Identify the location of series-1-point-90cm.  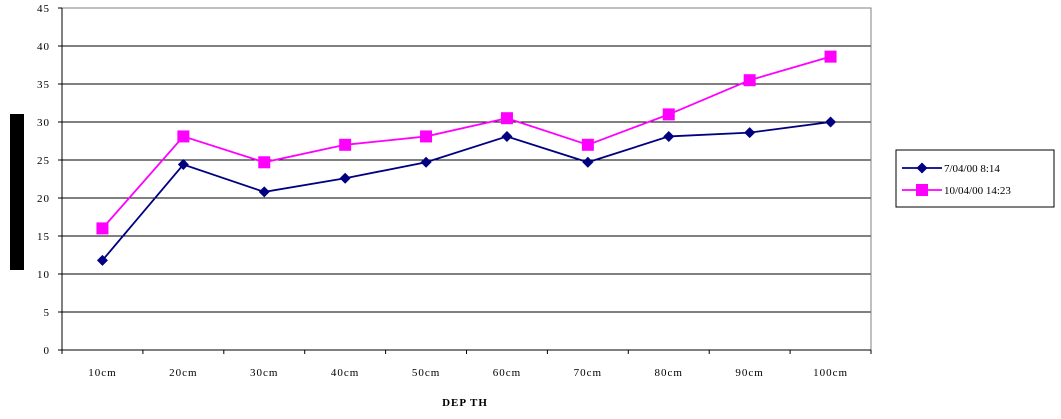
(749, 80).